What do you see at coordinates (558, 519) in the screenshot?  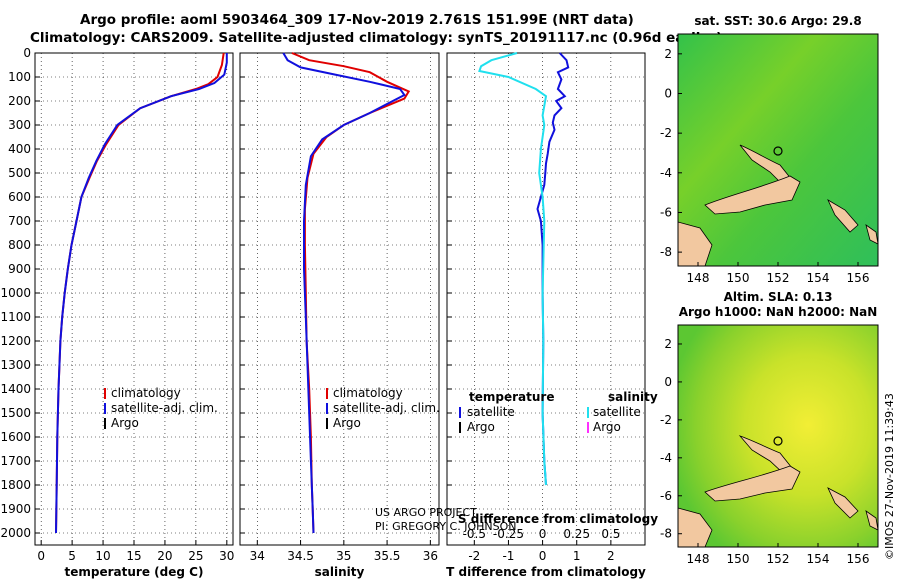 I see `top-axis-label: S difference from climatology` at bounding box center [558, 519].